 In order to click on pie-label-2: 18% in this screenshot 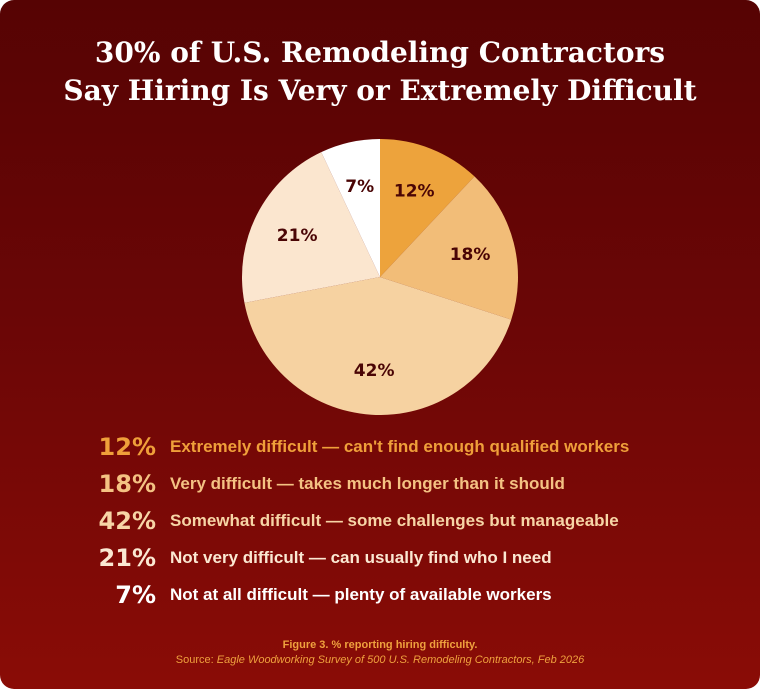, I will do `click(470, 255)`.